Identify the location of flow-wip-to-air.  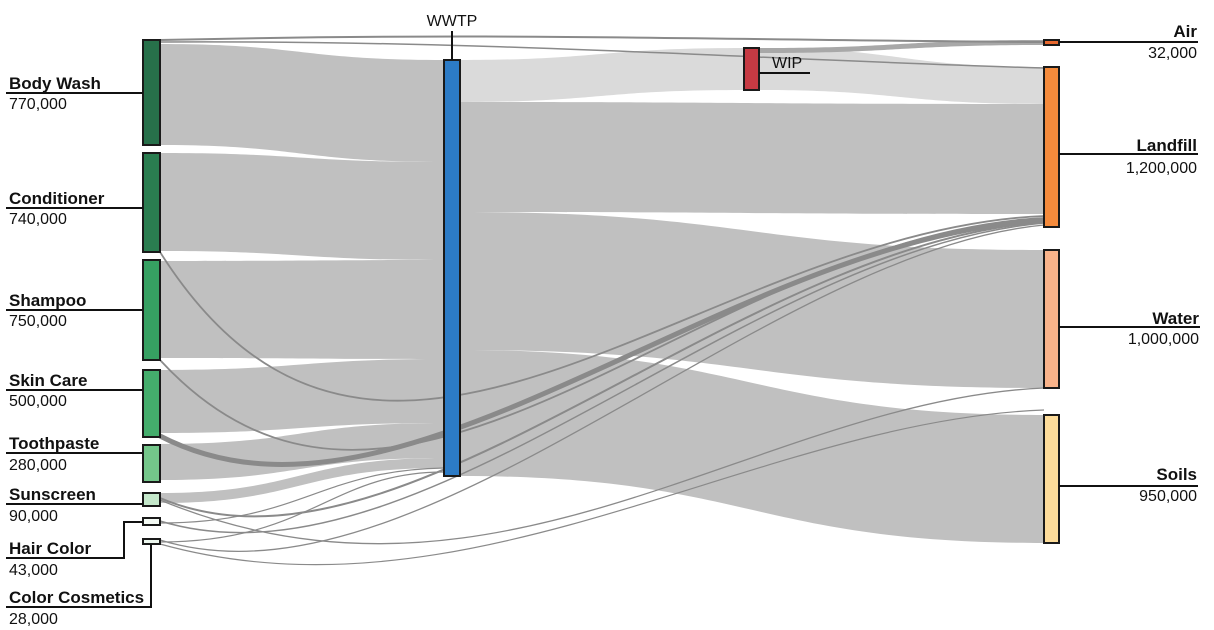
(901, 46).